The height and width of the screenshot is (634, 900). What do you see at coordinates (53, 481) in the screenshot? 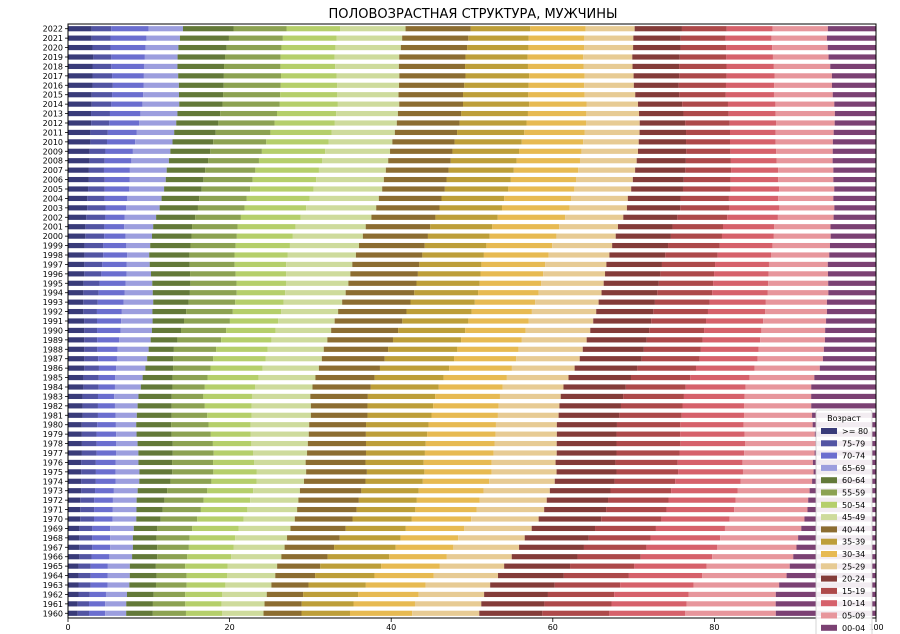
I see `y-tick-label: 1974` at bounding box center [53, 481].